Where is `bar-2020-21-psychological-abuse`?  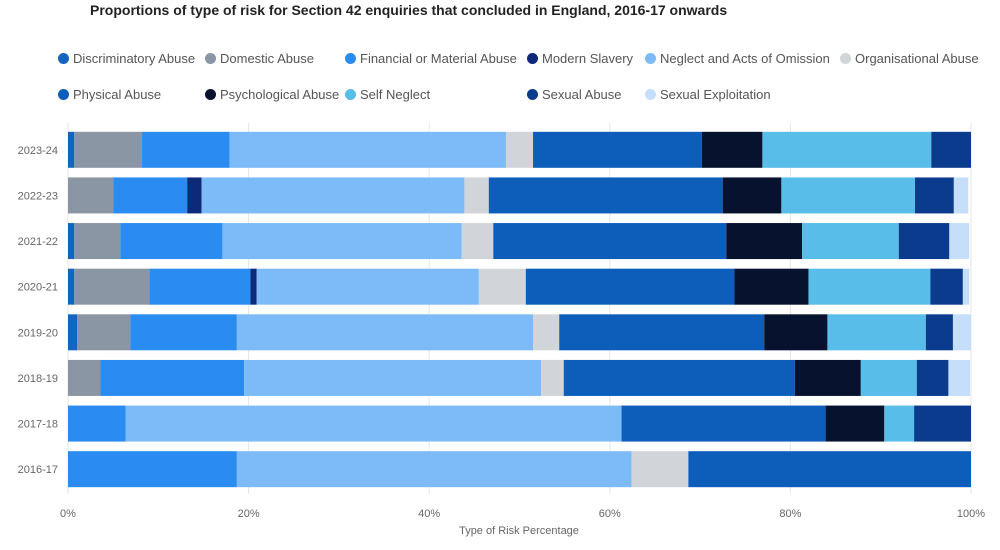 bar-2020-21-psychological-abuse is located at coordinates (771, 286).